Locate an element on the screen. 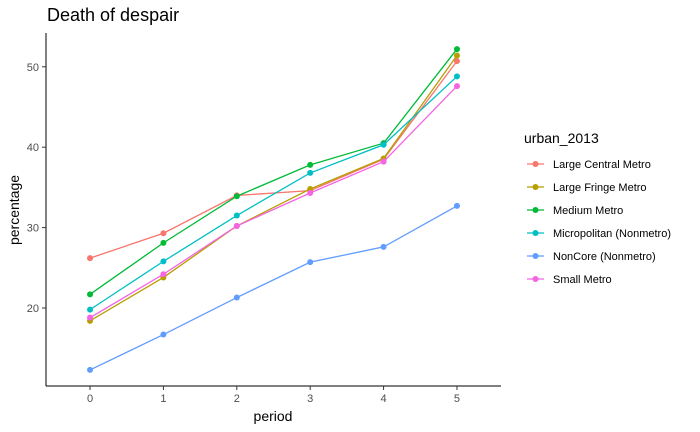  legend-item: Large Fringe Metro is located at coordinates (587, 188).